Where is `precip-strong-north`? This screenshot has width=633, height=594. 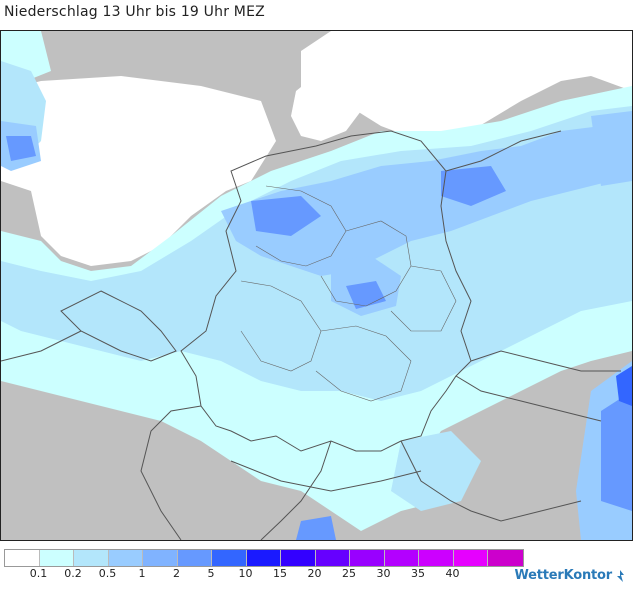 precip-strong-north is located at coordinates (286, 216).